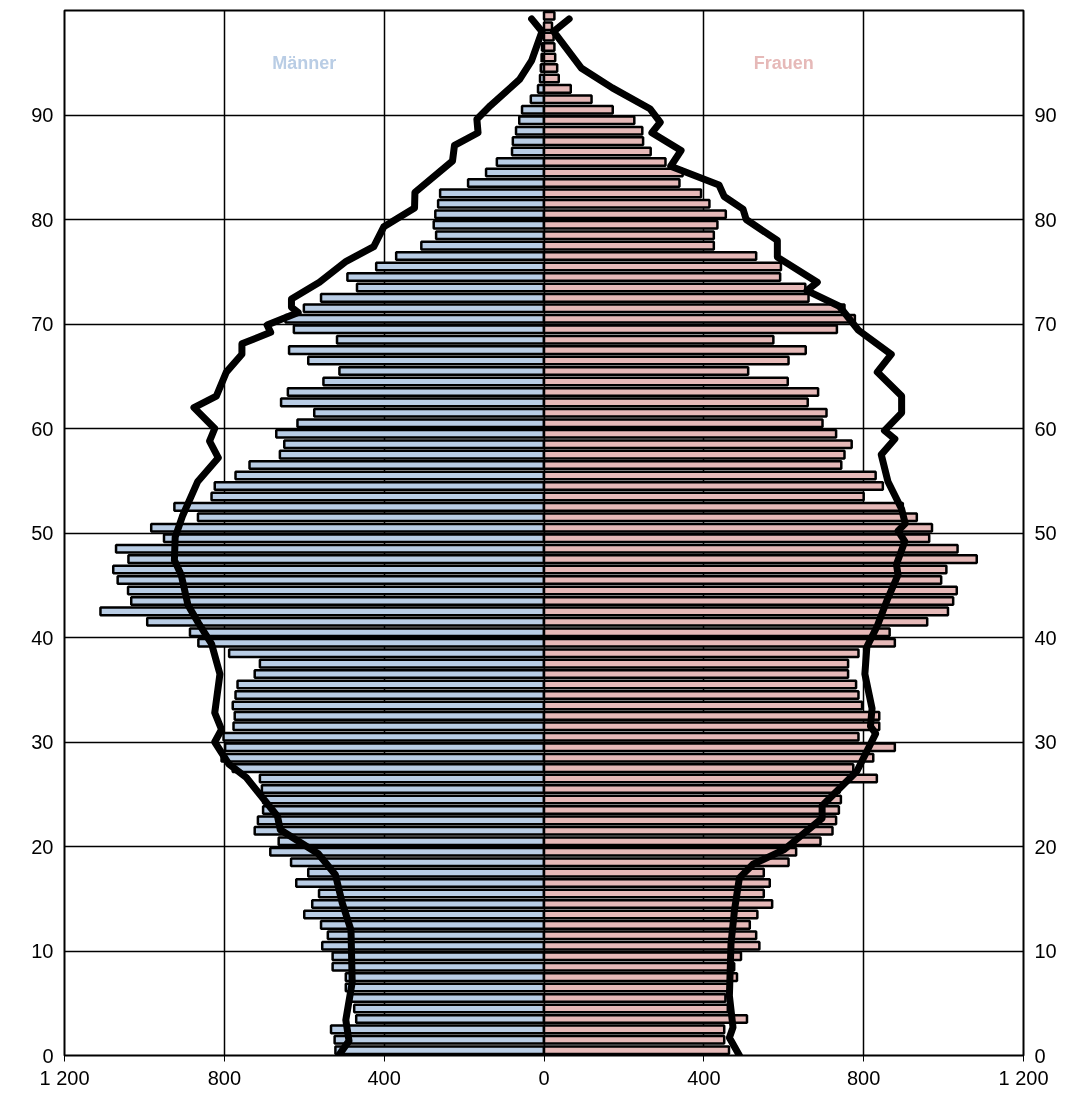  Describe the element at coordinates (42, 219) in the screenshot. I see `y-tick-label: 80` at that location.